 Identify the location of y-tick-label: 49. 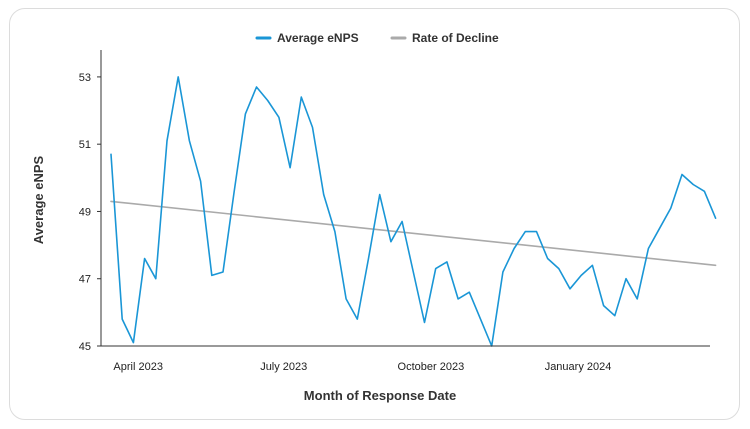
(85, 212).